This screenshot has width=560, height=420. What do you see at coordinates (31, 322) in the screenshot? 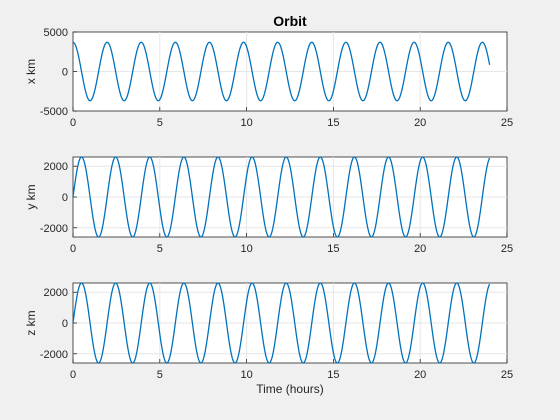
I see `y-axis-label: z km` at bounding box center [31, 322].